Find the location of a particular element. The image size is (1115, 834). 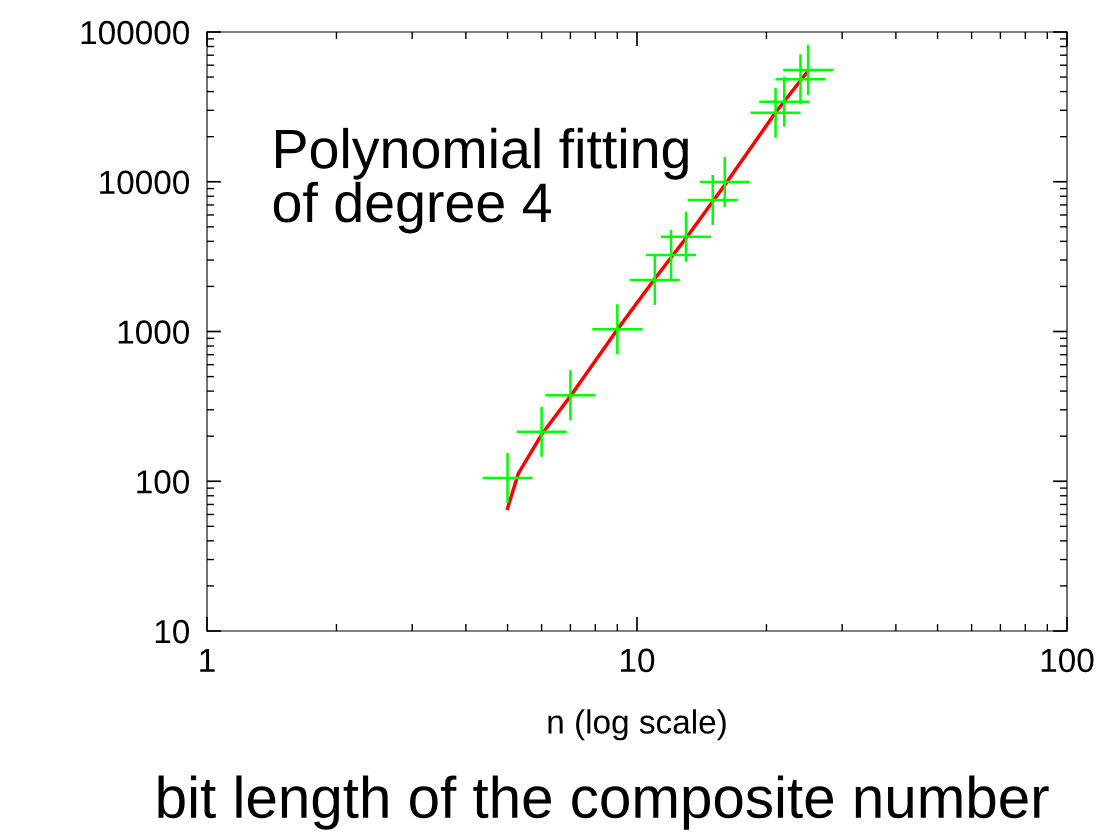

text: bit length of the composite number is located at coordinates (603, 802).